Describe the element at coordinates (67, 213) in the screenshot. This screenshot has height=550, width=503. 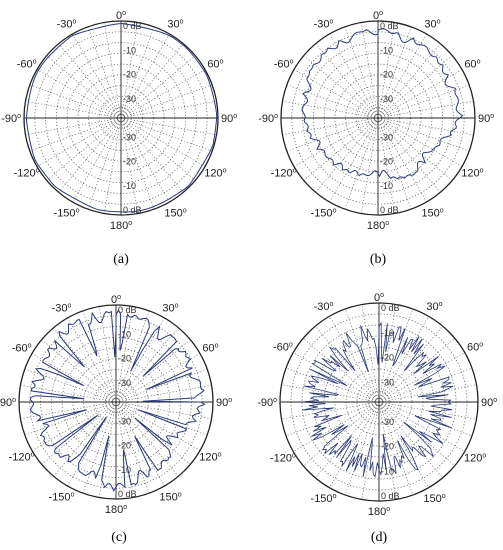
I see `angle-tick-label: -150o` at that location.